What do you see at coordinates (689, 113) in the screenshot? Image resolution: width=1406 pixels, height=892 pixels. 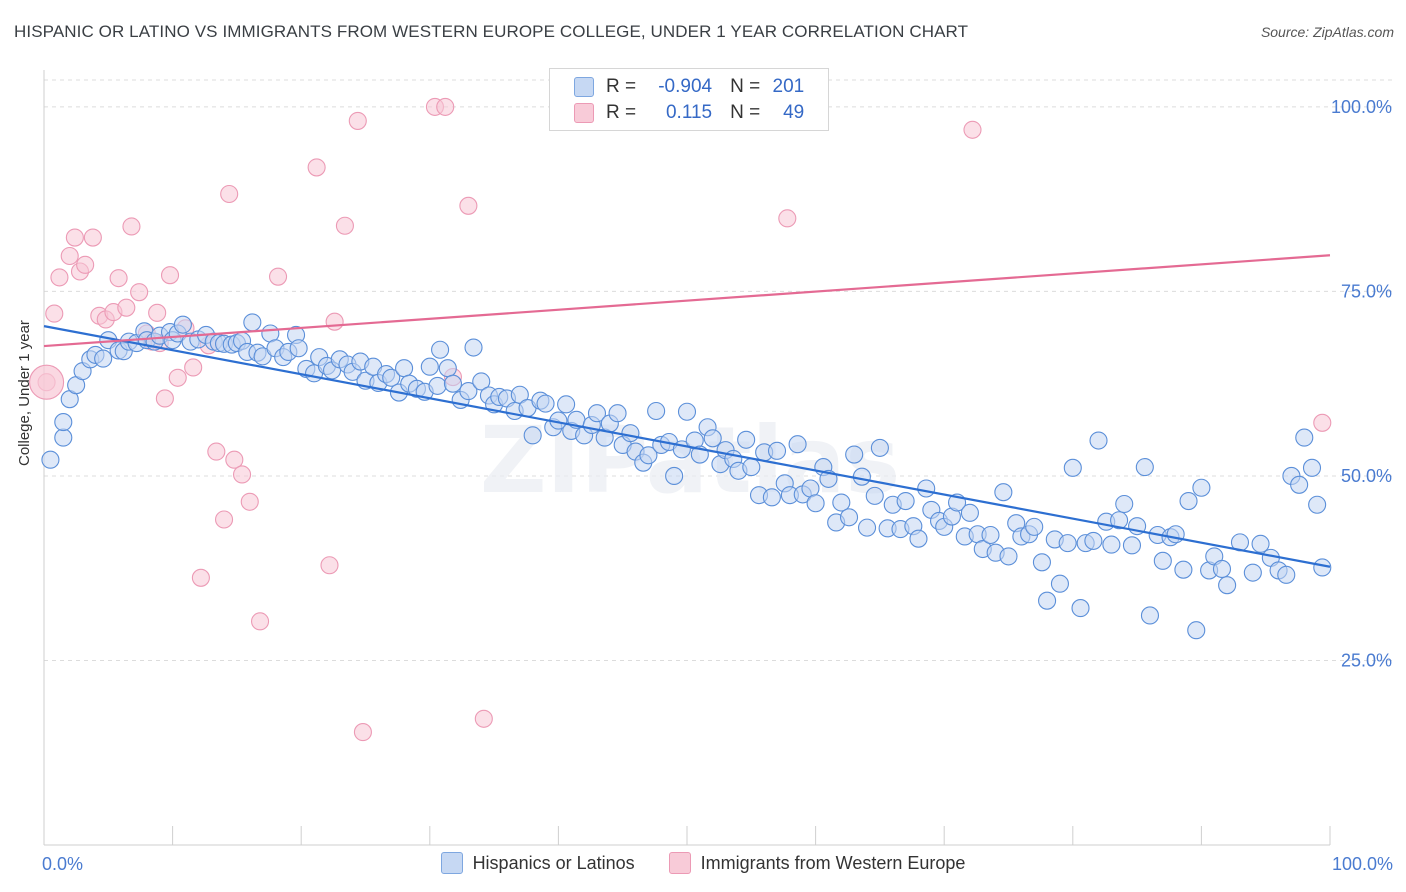 I see `stats-row-pink: R = 0.115 N = 49` at bounding box center [689, 113].